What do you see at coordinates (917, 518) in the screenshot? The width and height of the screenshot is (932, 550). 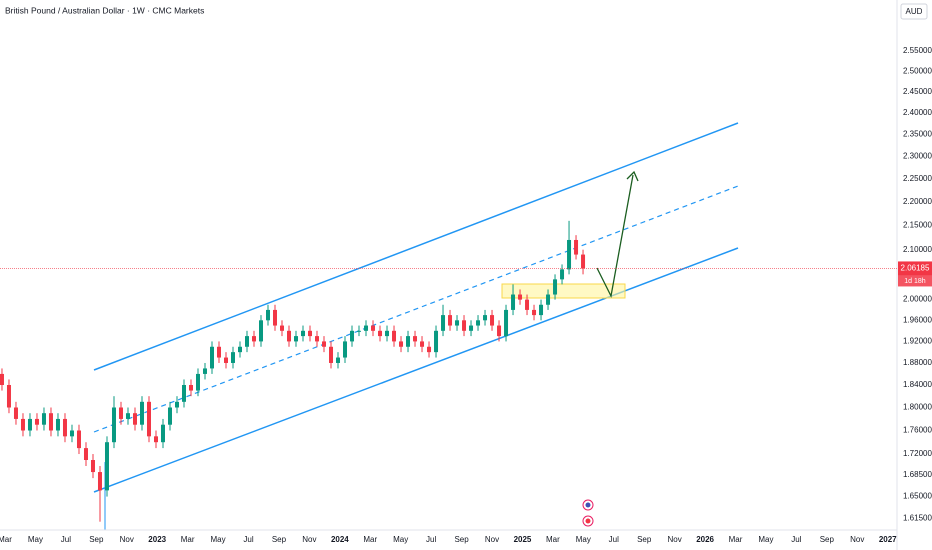 I see `y-tick-label: 1.61500` at bounding box center [917, 518].